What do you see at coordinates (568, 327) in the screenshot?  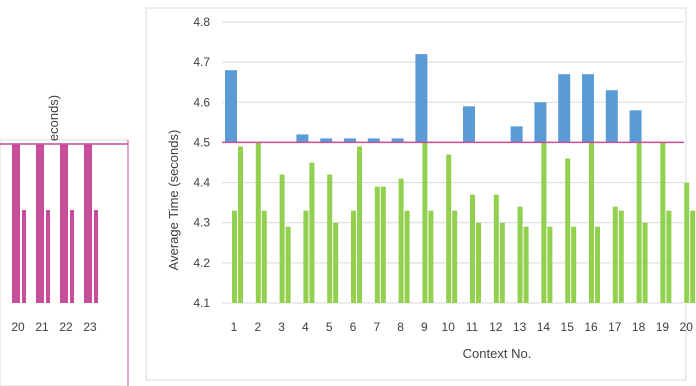 I see `x-tick-label: 15` at bounding box center [568, 327].